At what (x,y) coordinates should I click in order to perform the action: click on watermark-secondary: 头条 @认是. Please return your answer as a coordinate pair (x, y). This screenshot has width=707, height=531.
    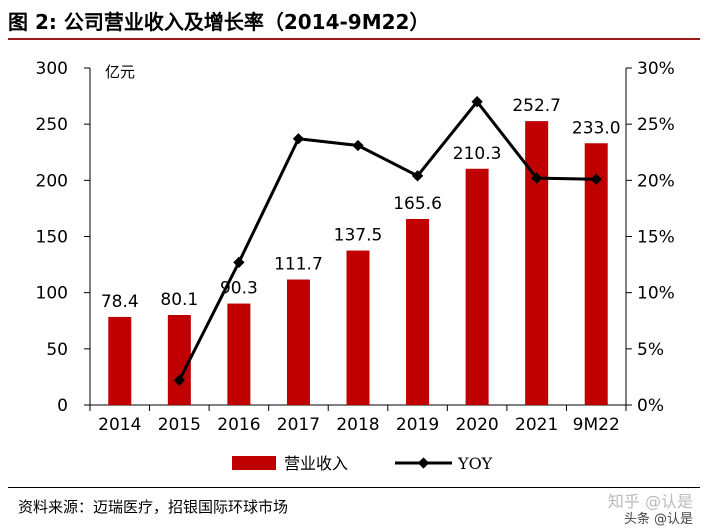
    Looking at the image, I should click on (658, 519).